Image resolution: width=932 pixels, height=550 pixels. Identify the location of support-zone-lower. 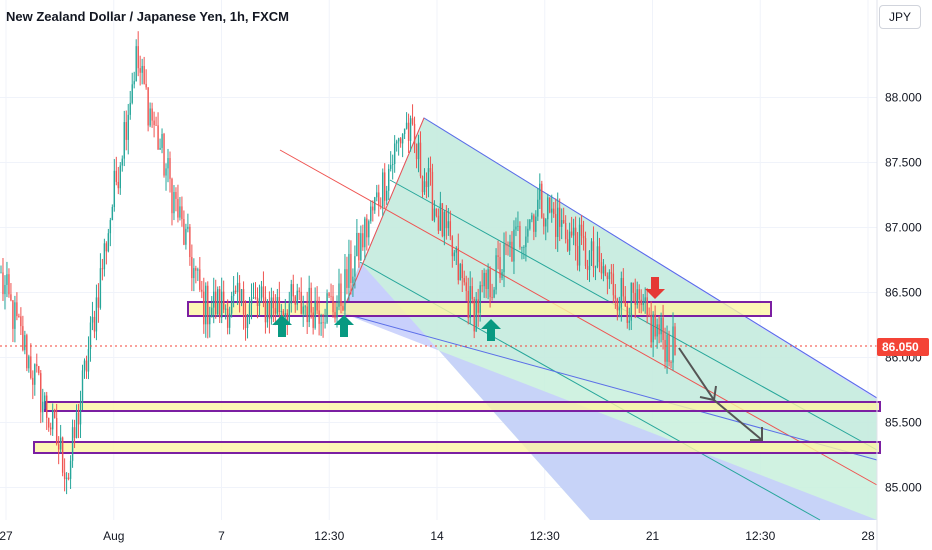
(457, 447).